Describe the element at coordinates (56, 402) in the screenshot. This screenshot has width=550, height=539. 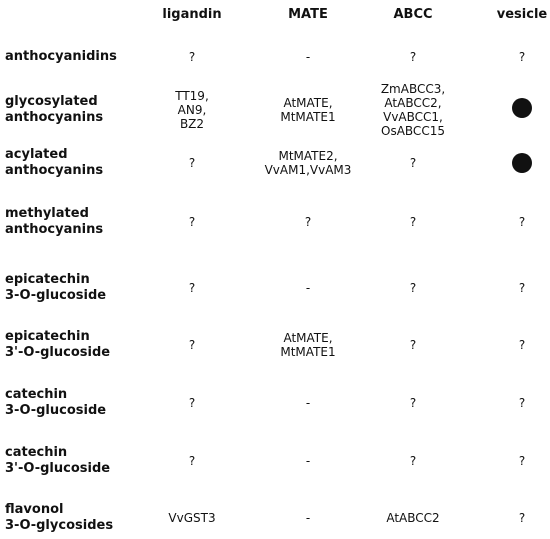
I see `row-label: catechin 3-O-glucoside` at that location.